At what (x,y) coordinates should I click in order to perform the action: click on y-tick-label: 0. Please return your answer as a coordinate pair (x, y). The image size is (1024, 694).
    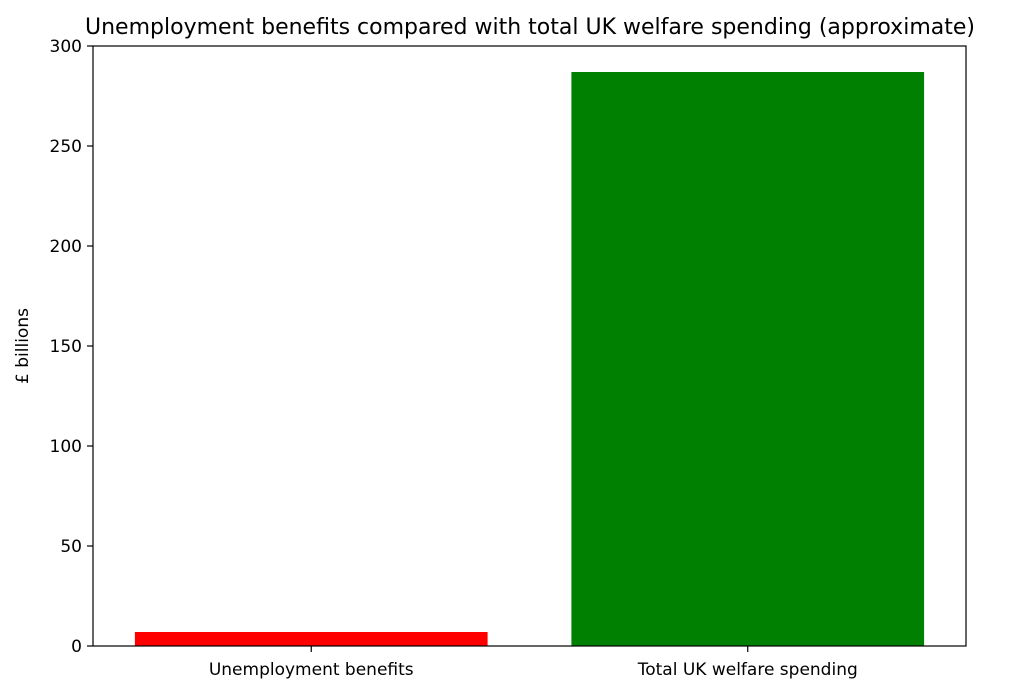
    Looking at the image, I should click on (76, 647).